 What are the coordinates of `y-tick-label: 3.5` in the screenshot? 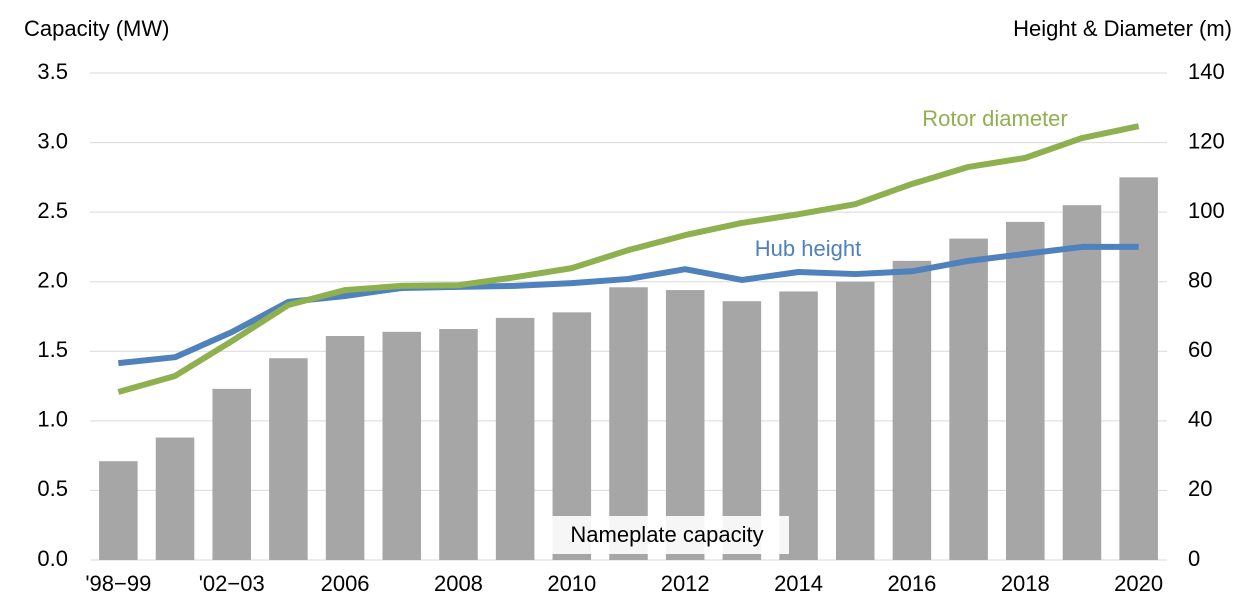 It's located at (52, 71).